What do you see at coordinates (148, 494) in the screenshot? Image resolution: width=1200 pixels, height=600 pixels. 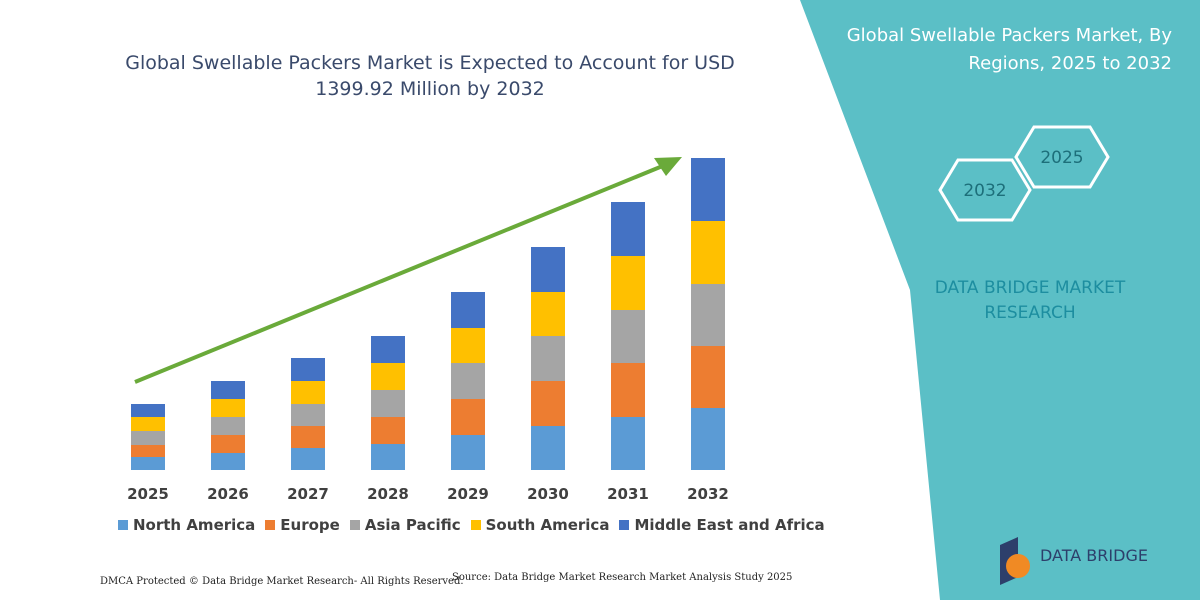 I see `x-tick-label: 2025` at bounding box center [148, 494].